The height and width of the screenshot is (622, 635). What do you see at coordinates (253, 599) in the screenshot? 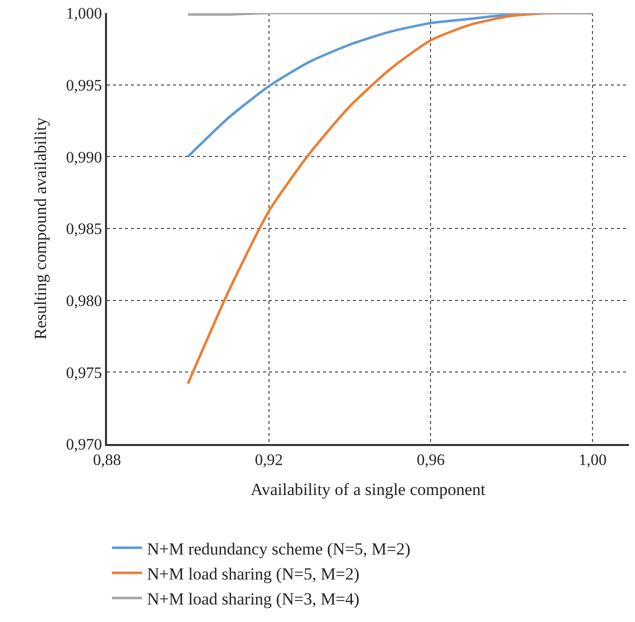
I see `legend-label: N+M load sharing (N=3, M=4)` at bounding box center [253, 599].